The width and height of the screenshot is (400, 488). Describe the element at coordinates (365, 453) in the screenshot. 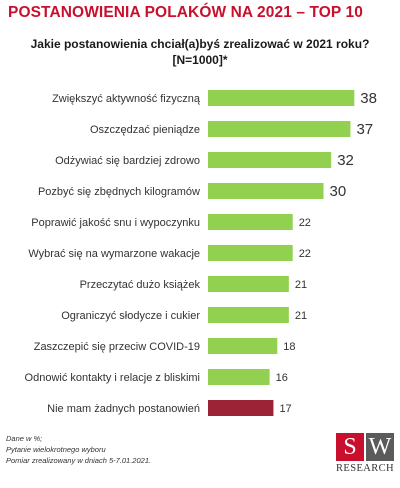

I see `sw-research-logo: S W RESEARCH` at that location.